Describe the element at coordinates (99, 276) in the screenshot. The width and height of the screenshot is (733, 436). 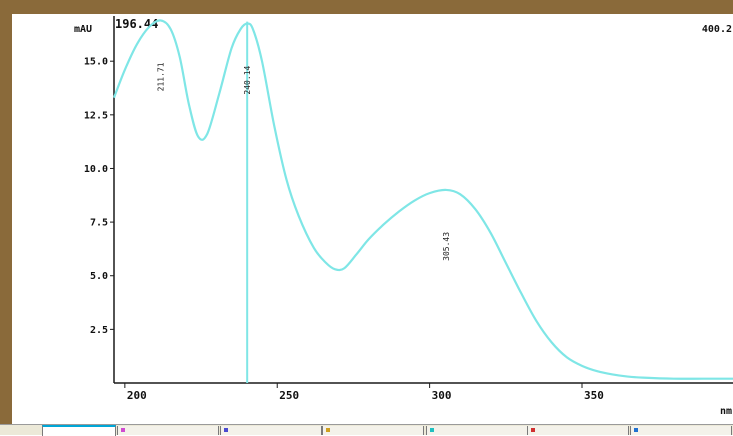
I see `y-tick-label: 5.0` at that location.